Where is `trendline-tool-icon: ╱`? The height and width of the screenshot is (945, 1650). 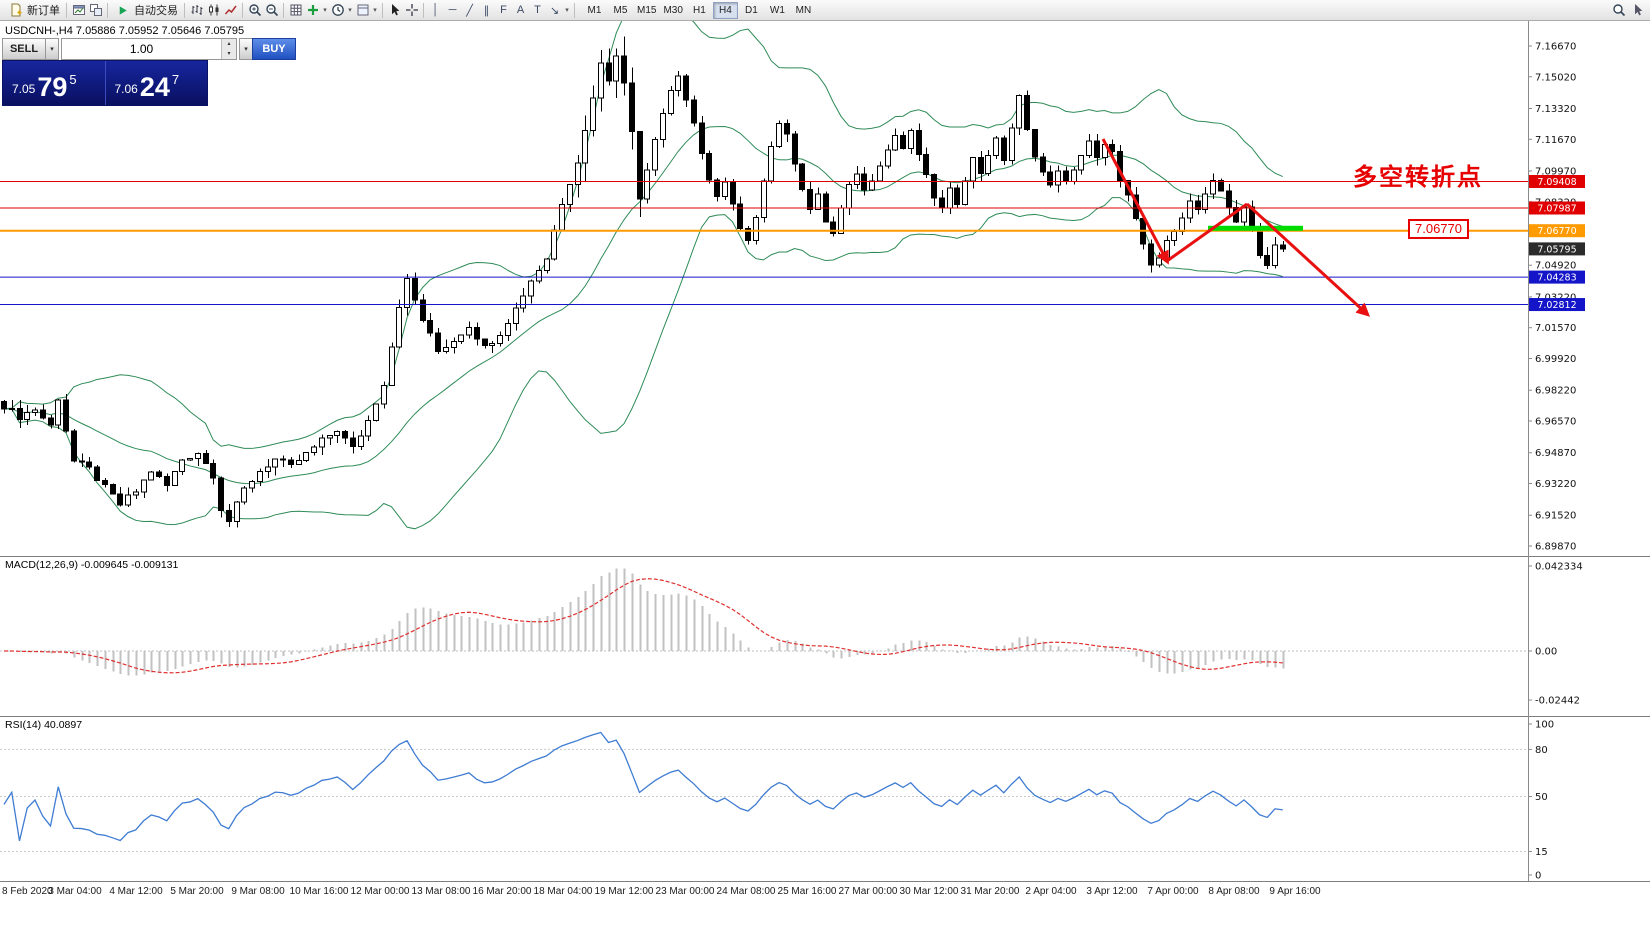
trendline-tool-icon: ╱ is located at coordinates (469, 10).